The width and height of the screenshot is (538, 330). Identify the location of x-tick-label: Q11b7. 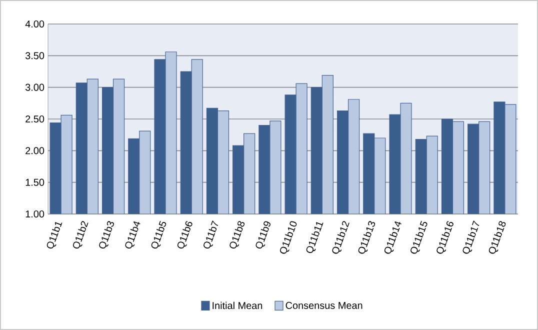
(211, 234).